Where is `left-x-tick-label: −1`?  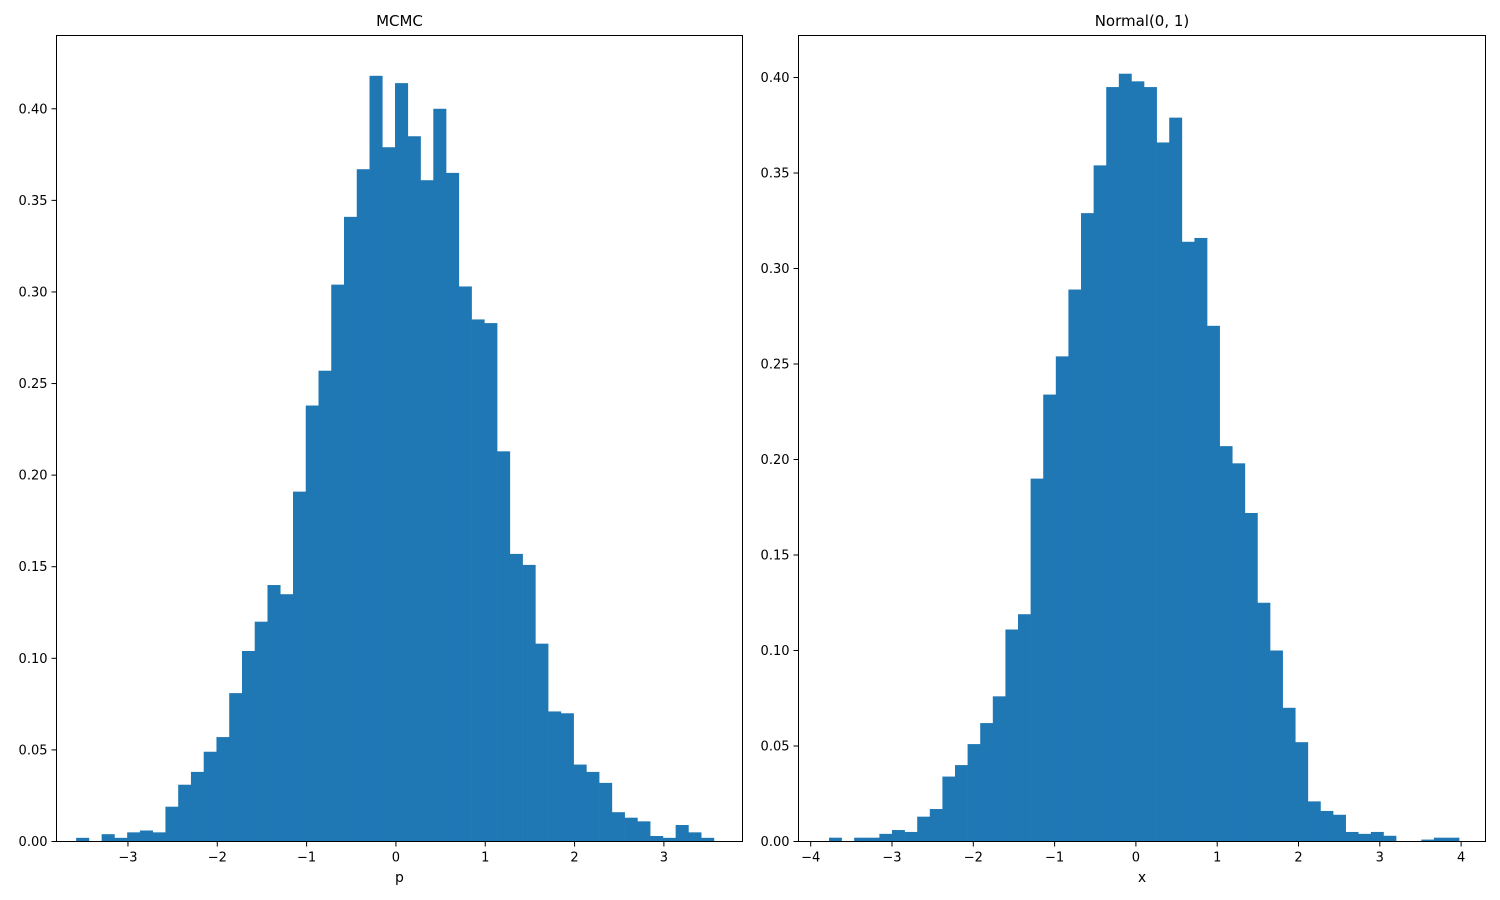
left-x-tick-label: −1 is located at coordinates (306, 858).